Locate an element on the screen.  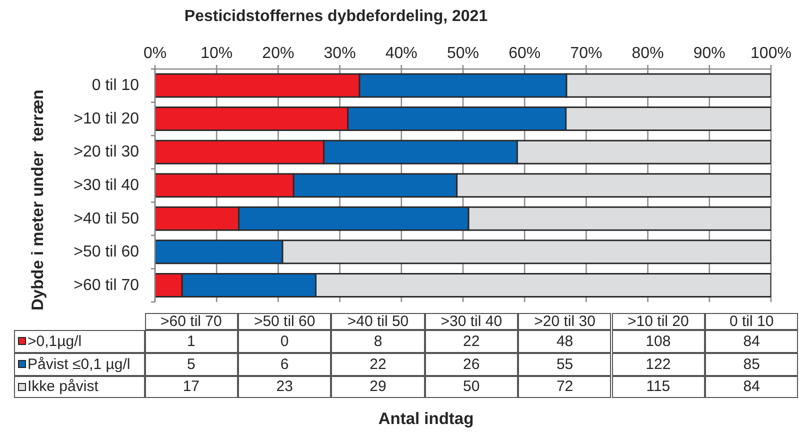
data-label: 122 is located at coordinates (658, 364).